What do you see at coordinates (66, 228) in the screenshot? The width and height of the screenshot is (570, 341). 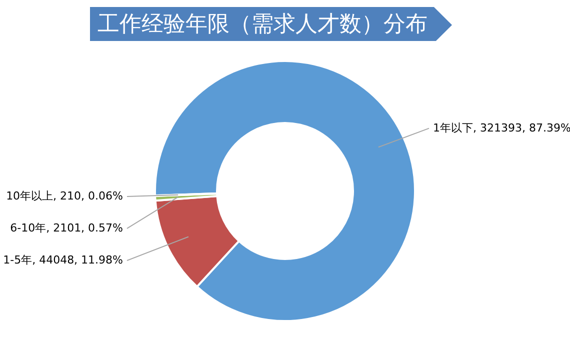 I see `slice-label: 6-10年, 2101, 0.57%` at bounding box center [66, 228].